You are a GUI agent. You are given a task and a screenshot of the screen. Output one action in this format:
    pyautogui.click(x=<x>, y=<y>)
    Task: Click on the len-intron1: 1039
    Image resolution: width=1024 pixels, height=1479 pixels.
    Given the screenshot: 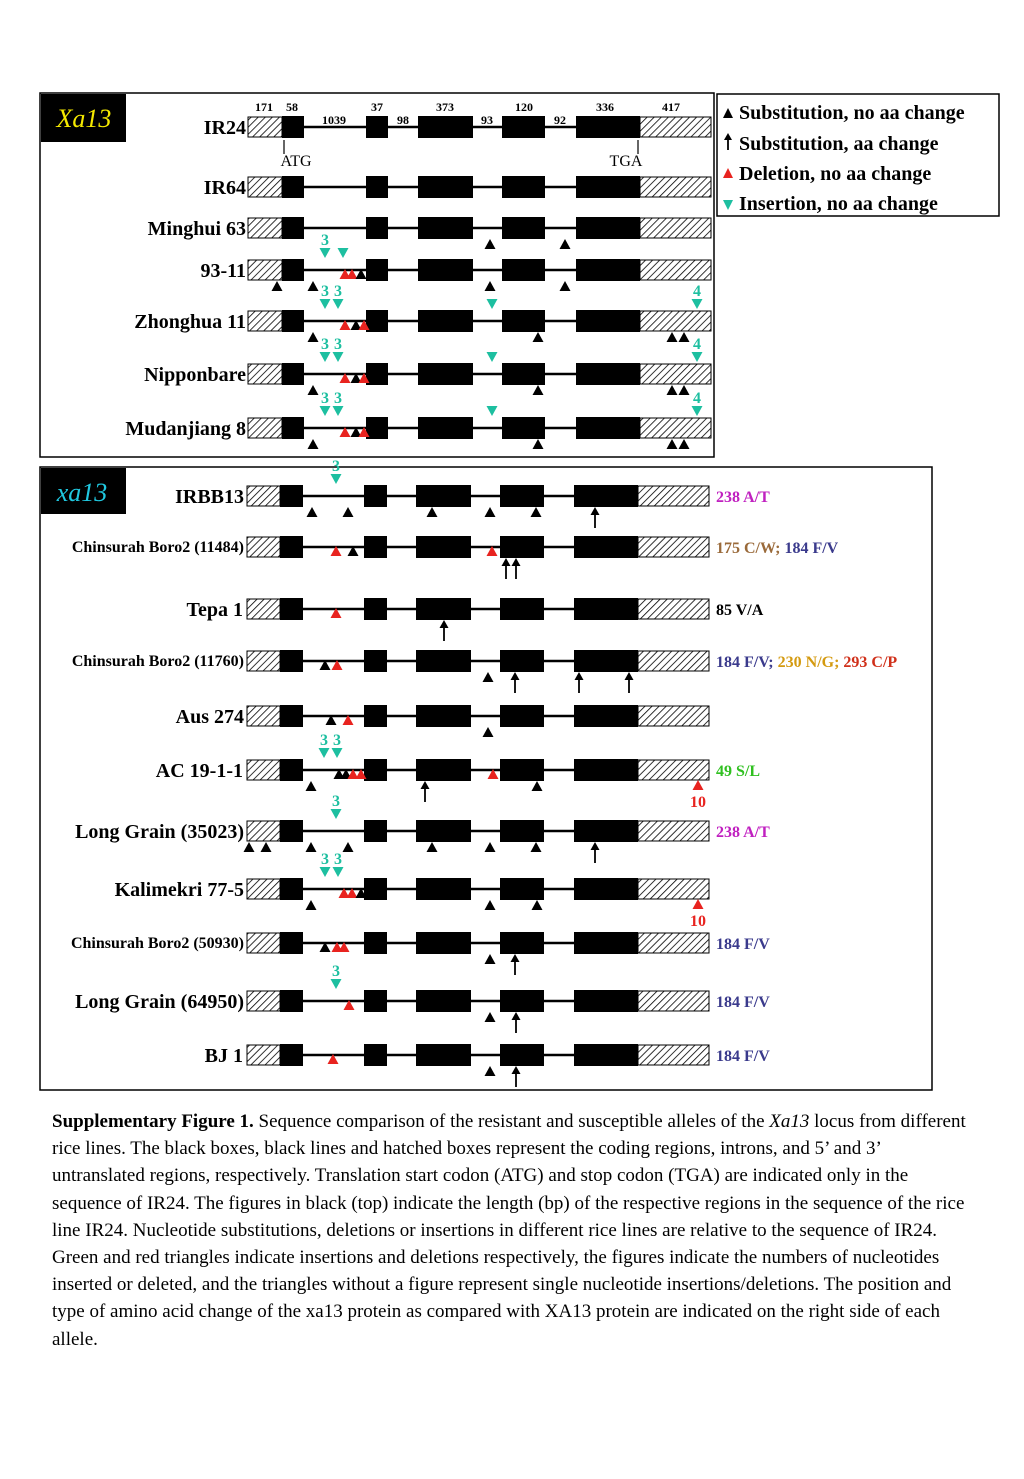 What is the action you would take?
    pyautogui.click(x=334, y=120)
    